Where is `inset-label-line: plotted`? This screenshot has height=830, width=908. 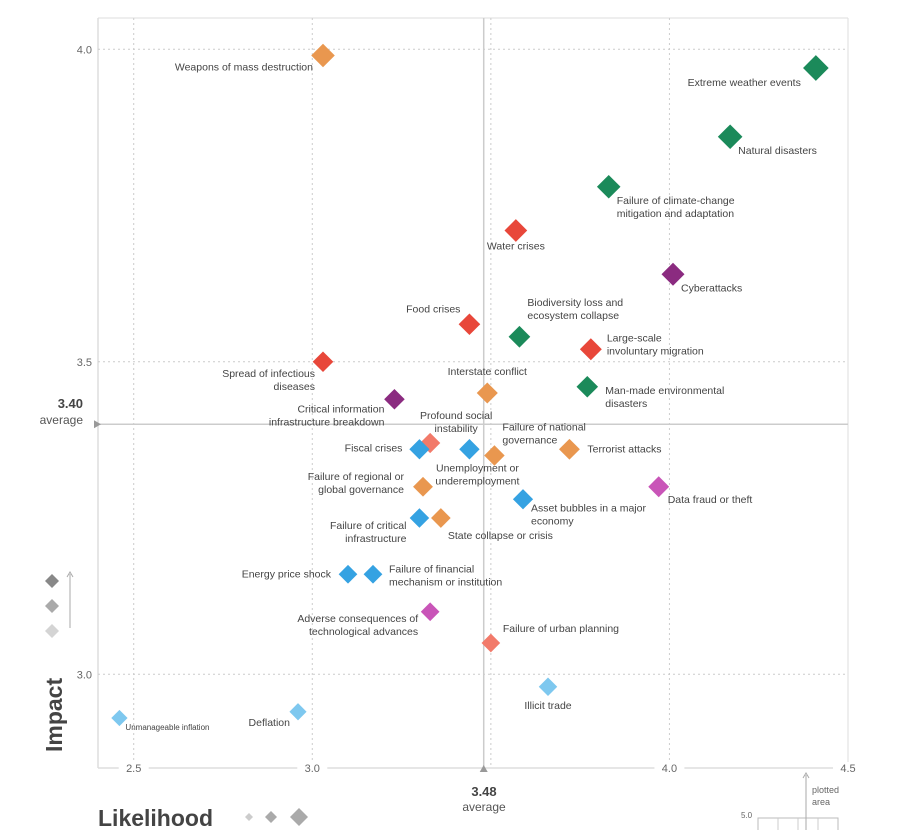 inset-label-line: plotted is located at coordinates (825, 790).